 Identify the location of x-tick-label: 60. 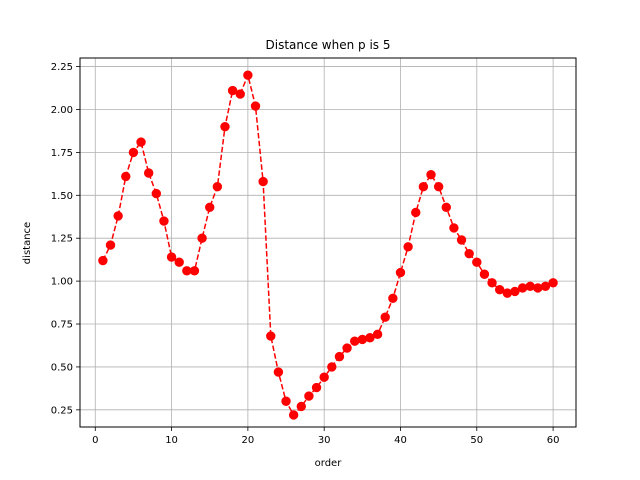
(553, 440).